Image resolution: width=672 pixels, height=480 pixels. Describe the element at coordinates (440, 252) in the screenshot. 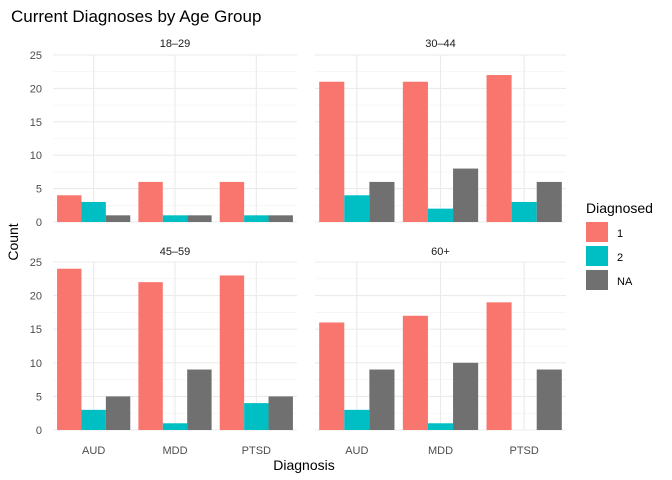

I see `facet-label: 60+` at that location.